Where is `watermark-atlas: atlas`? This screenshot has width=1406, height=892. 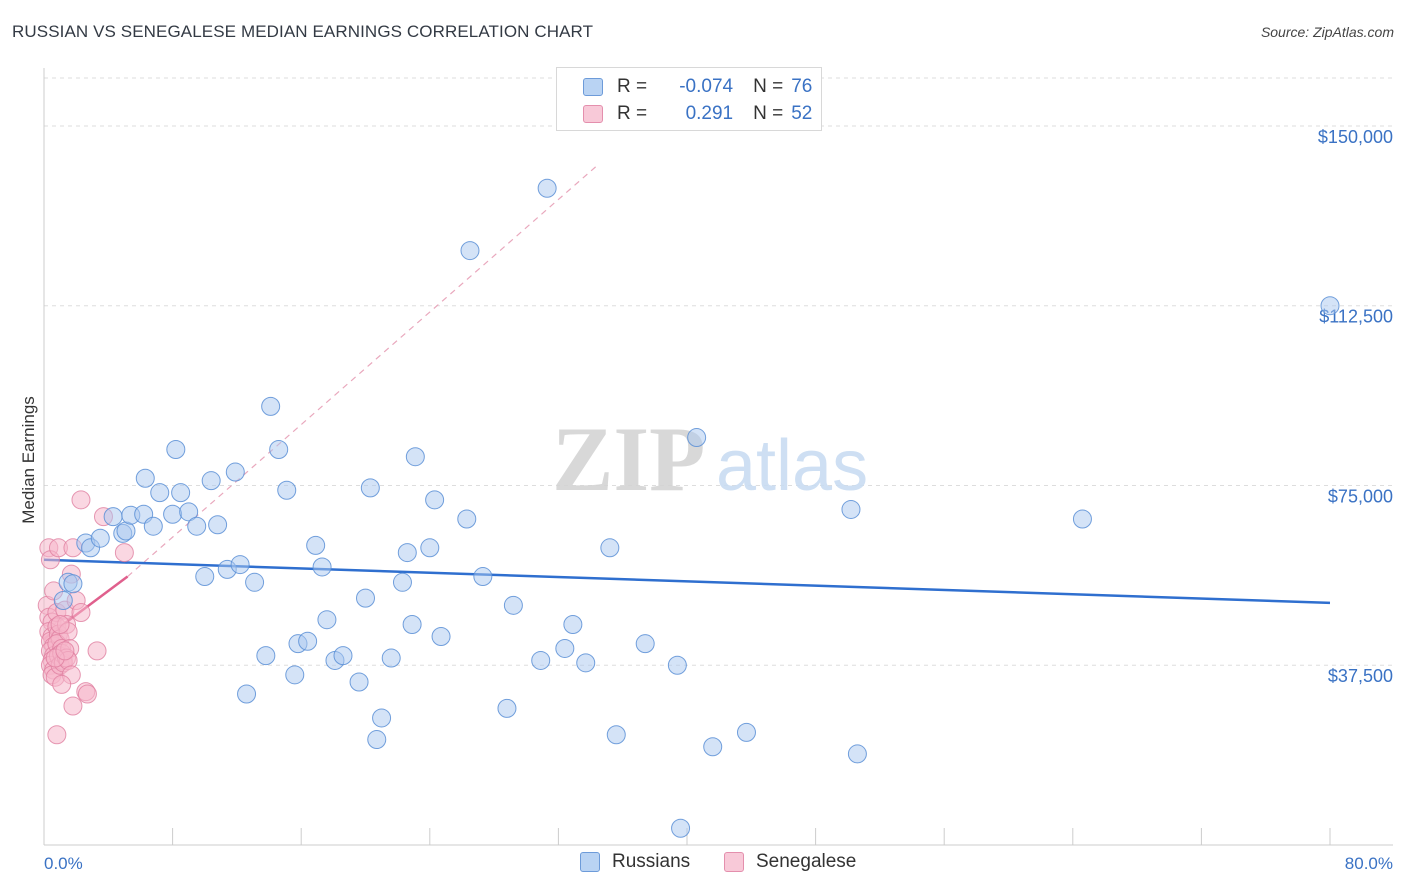 watermark-atlas: atlas is located at coordinates (792, 466).